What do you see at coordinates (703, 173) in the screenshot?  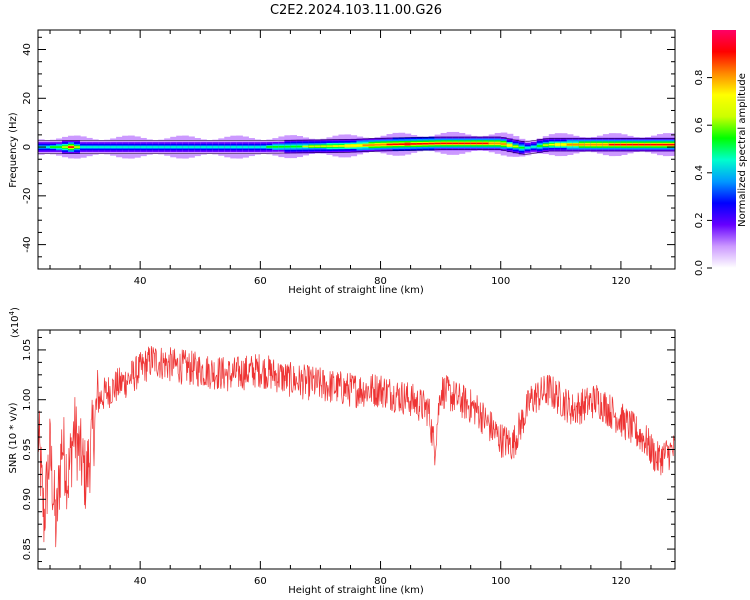 I see `colorbar-ticks: 0.0 0.2 0.4 0.6 0.8` at bounding box center [703, 173].